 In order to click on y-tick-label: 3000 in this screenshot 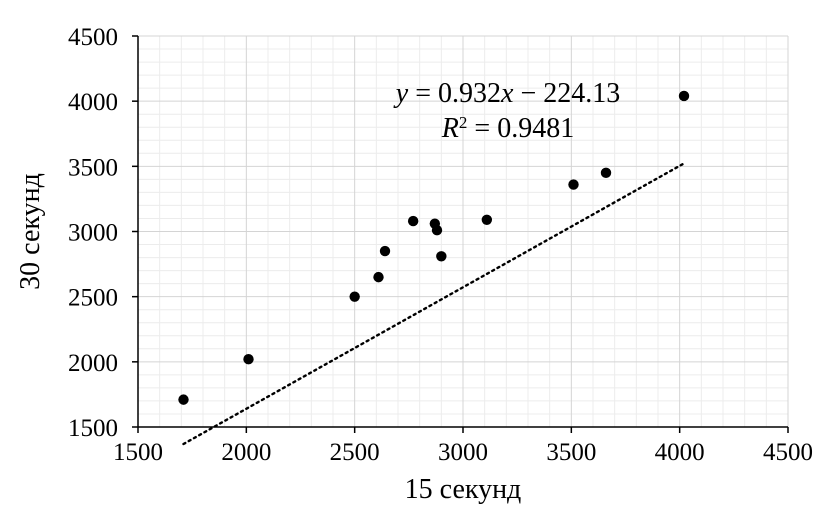, I will do `click(93, 233)`.